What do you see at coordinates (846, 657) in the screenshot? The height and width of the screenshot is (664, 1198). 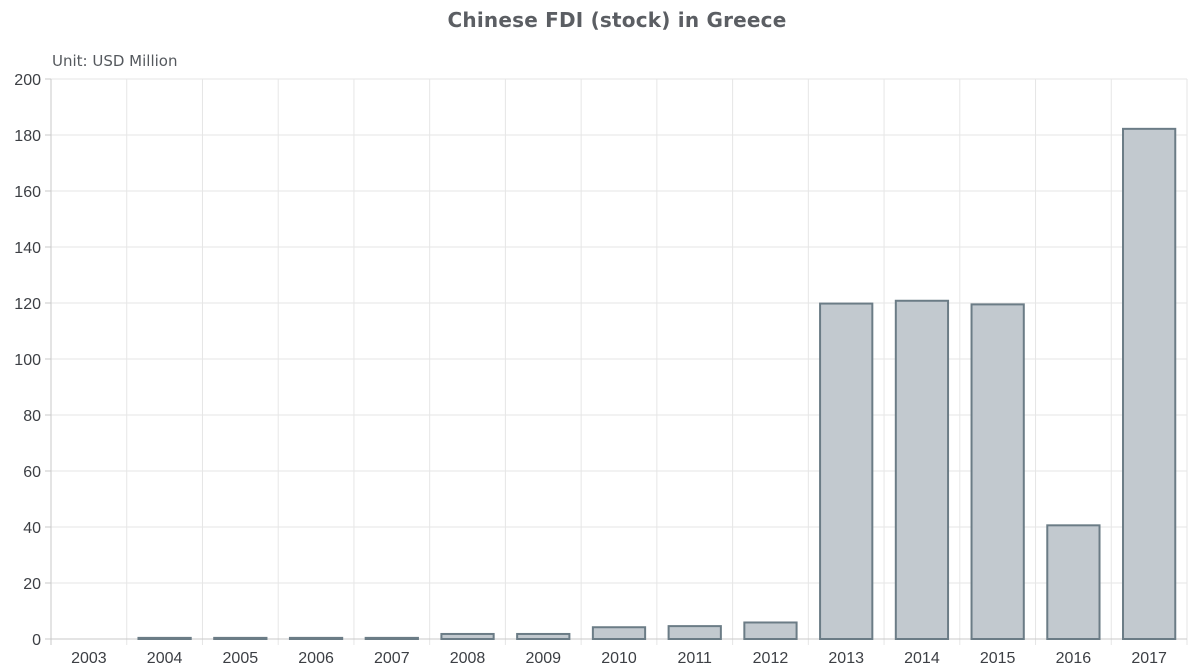 I see `x-tick-label: 2013` at bounding box center [846, 657].